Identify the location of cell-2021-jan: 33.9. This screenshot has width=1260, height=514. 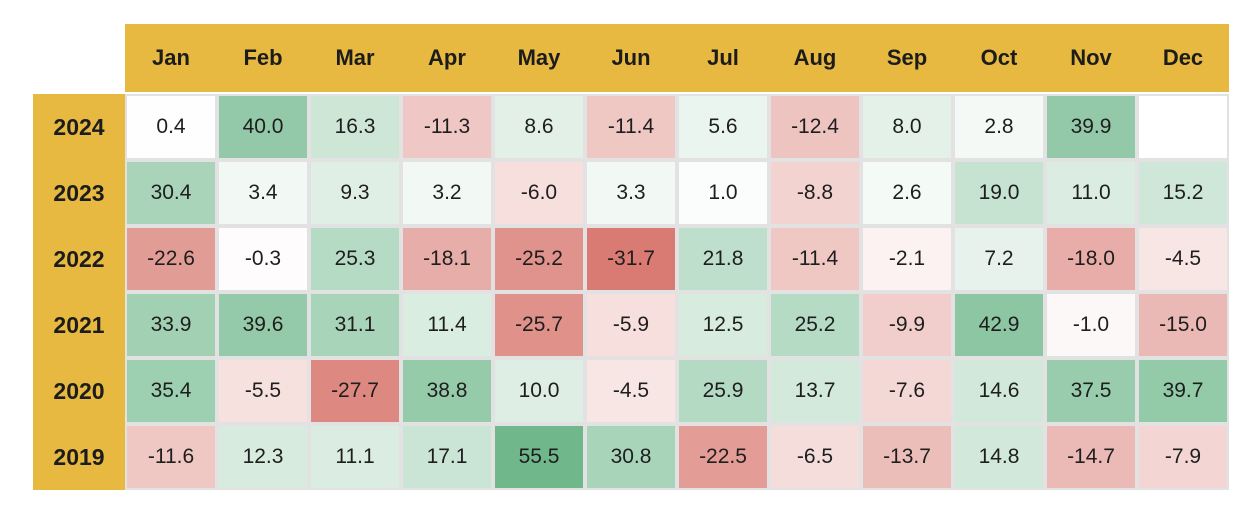
(171, 325).